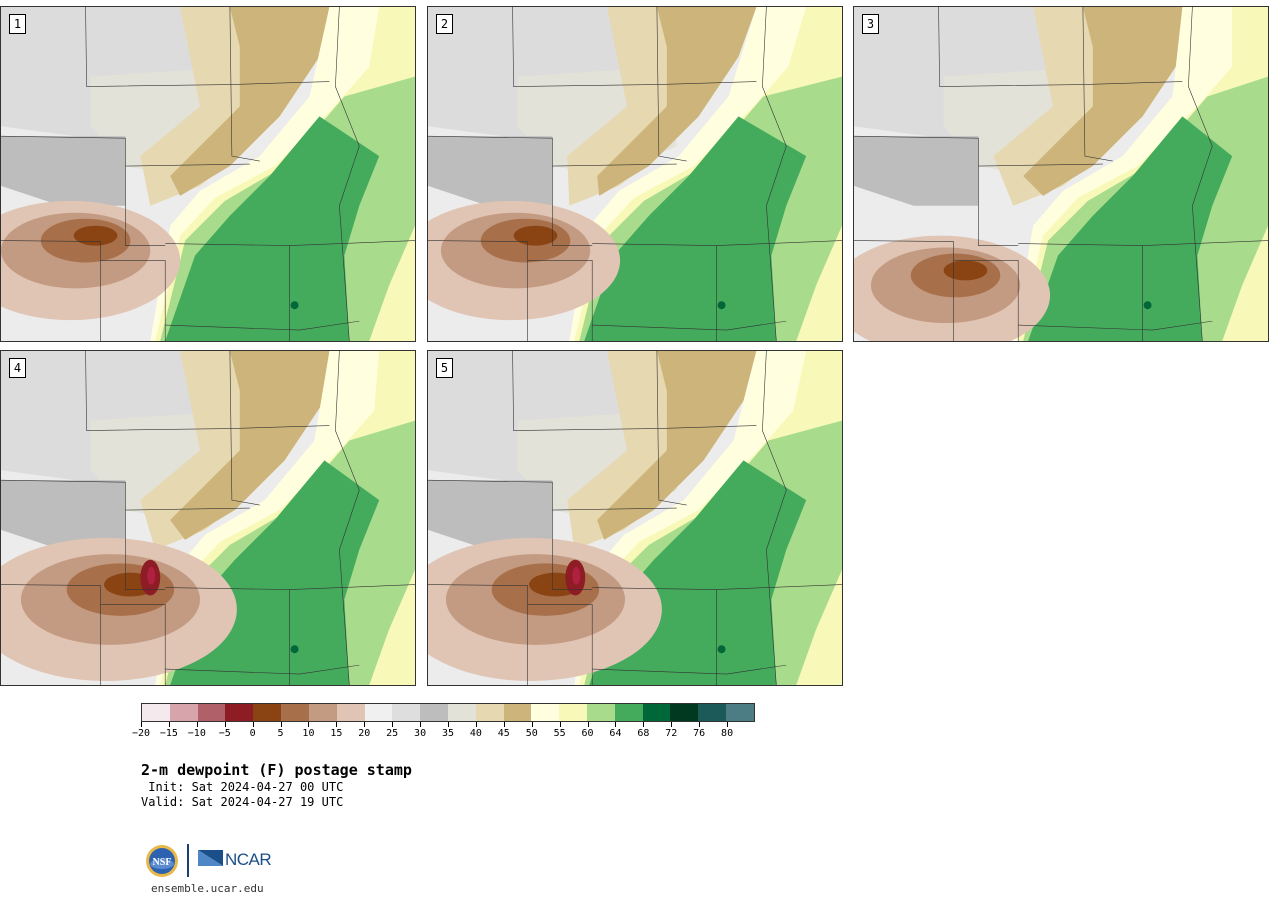  What do you see at coordinates (280, 733) in the screenshot?
I see `colorbar-tick-label: 5` at bounding box center [280, 733].